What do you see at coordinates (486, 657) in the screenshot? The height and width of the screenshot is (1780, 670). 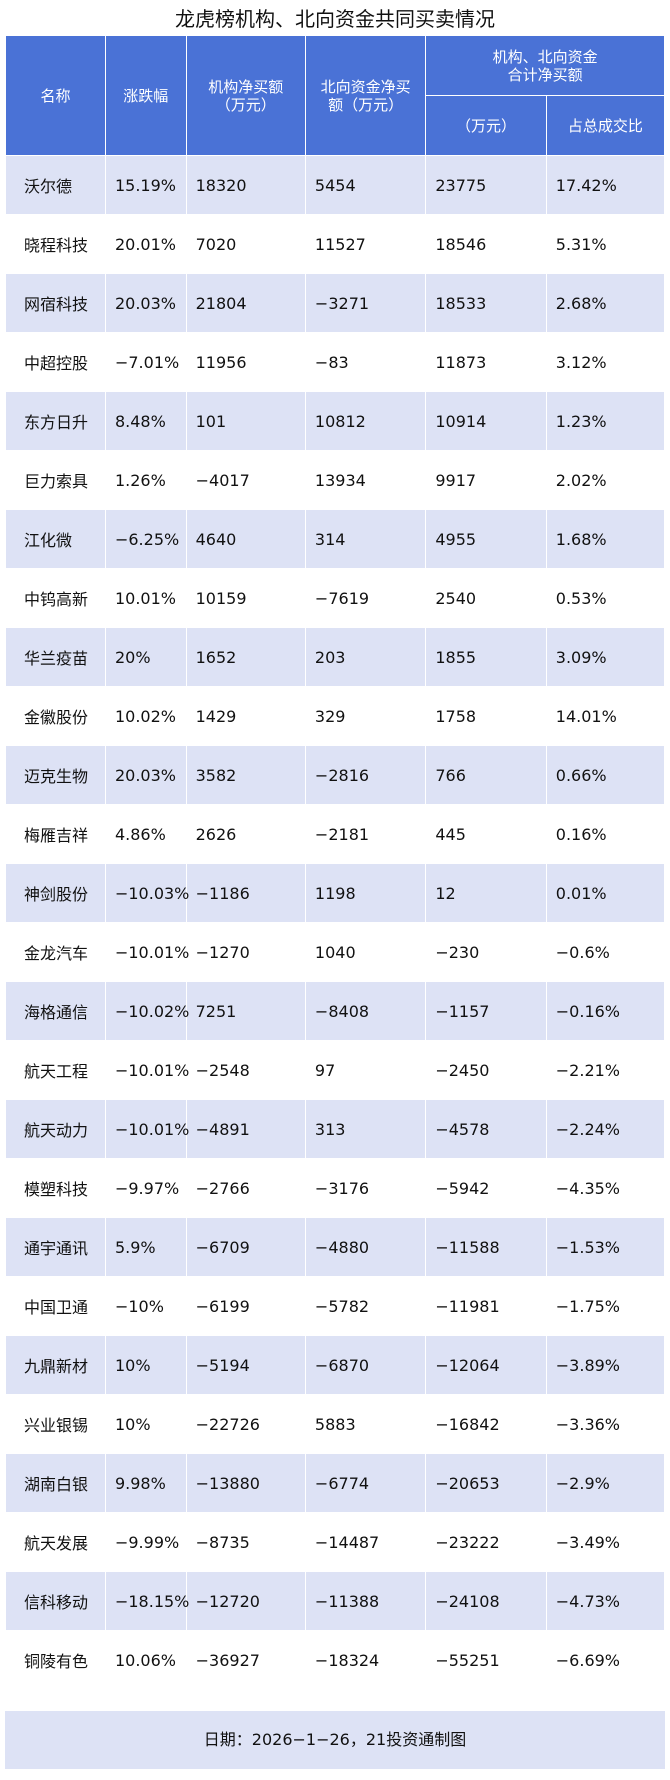 I see `combined-net-buy-cell: 1855` at bounding box center [486, 657].